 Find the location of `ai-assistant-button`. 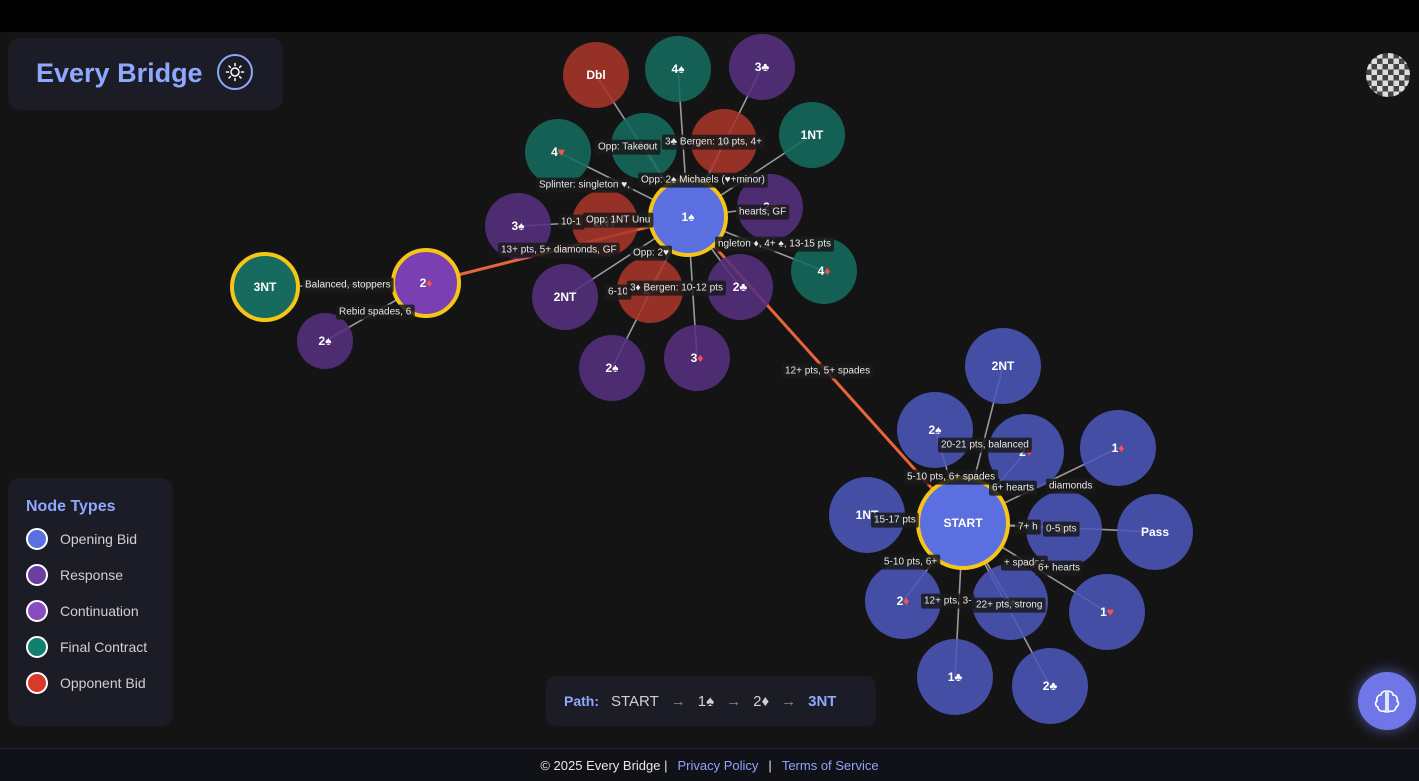

ai-assistant-button is located at coordinates (1387, 701).